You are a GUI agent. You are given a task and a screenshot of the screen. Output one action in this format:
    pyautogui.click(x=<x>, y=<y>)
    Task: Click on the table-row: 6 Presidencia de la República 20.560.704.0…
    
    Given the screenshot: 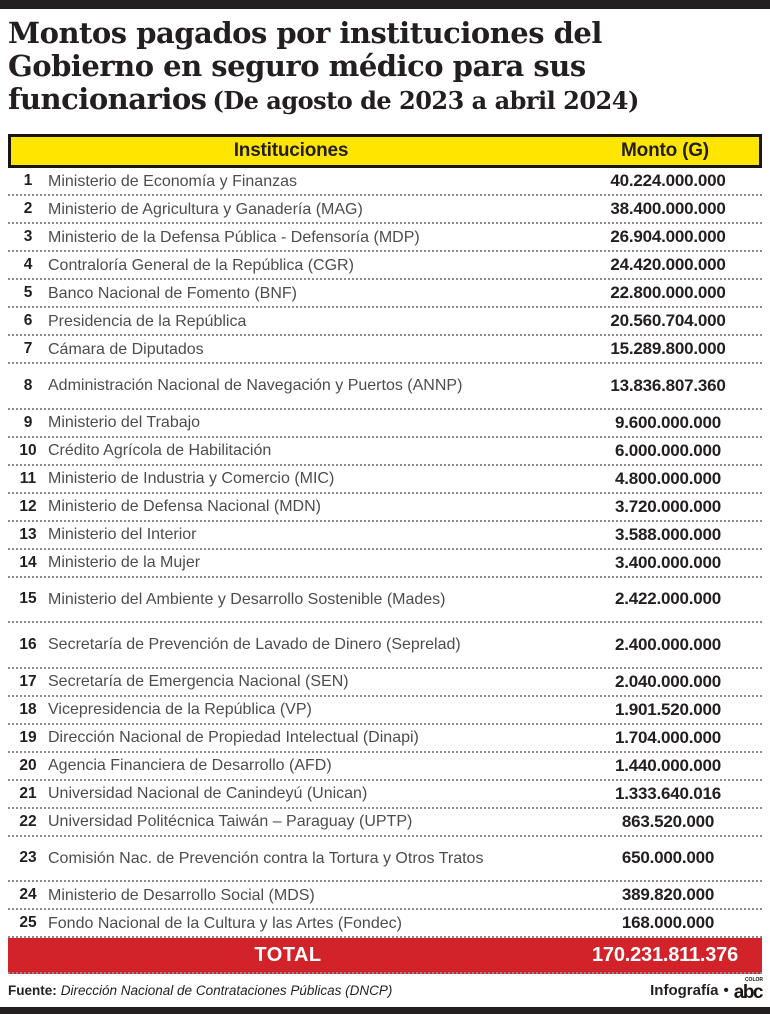 What is the action you would take?
    pyautogui.click(x=385, y=322)
    